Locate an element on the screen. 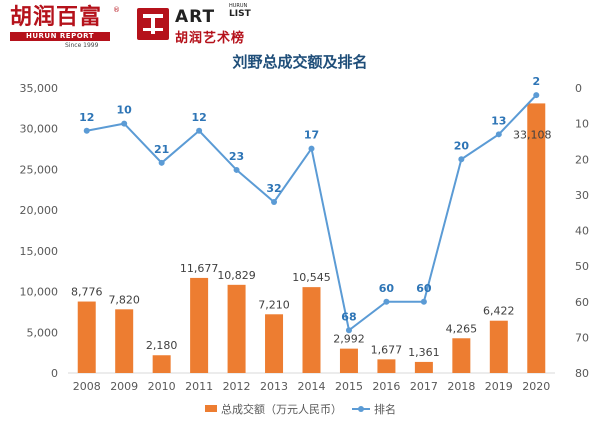  x-tick-label: 2018 is located at coordinates (461, 386).